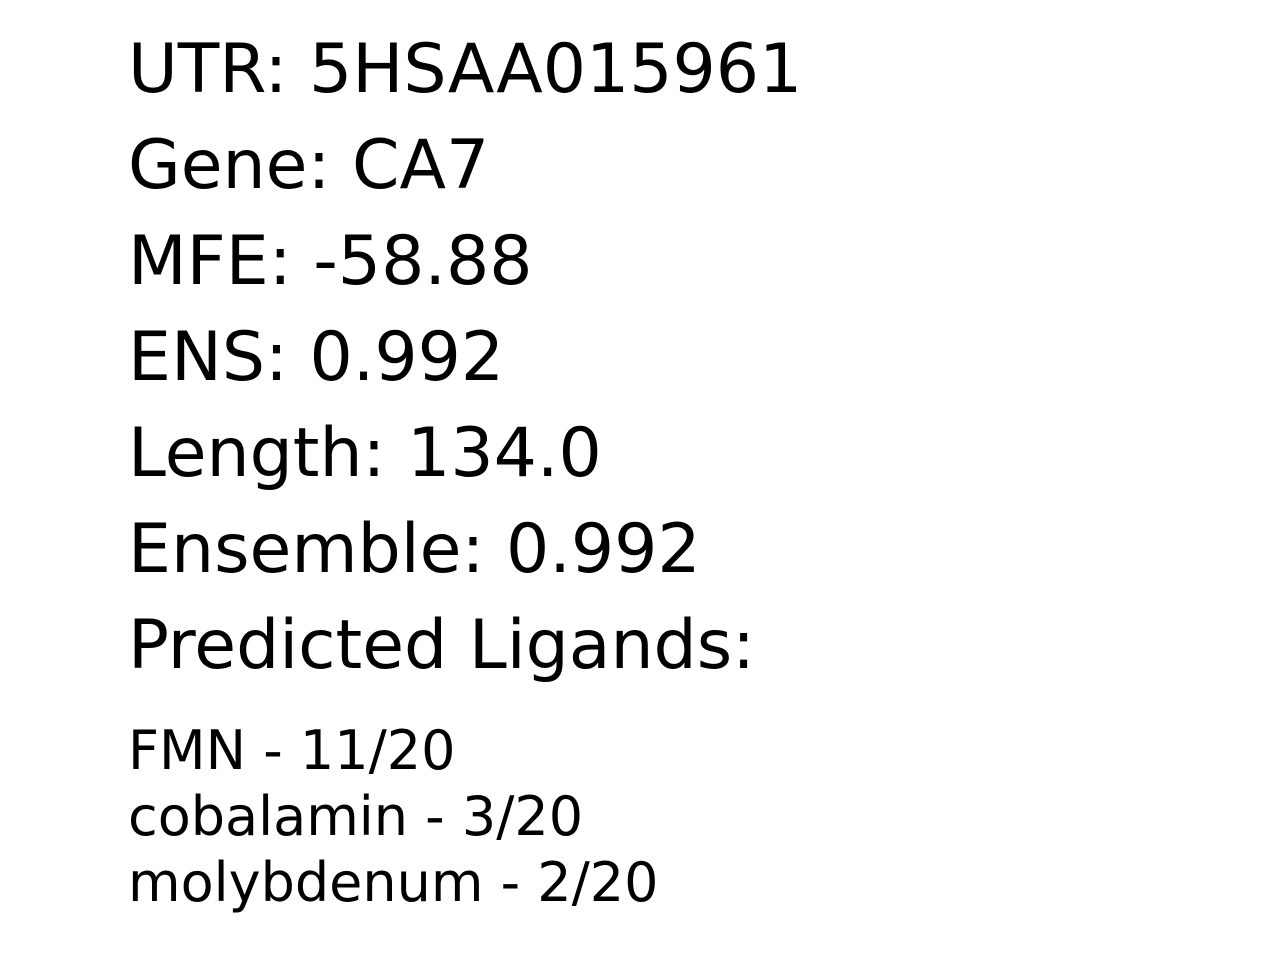 The width and height of the screenshot is (1280, 960). Describe the element at coordinates (414, 549) in the screenshot. I see `ensemble-label: Ensemble: 0.992` at that location.